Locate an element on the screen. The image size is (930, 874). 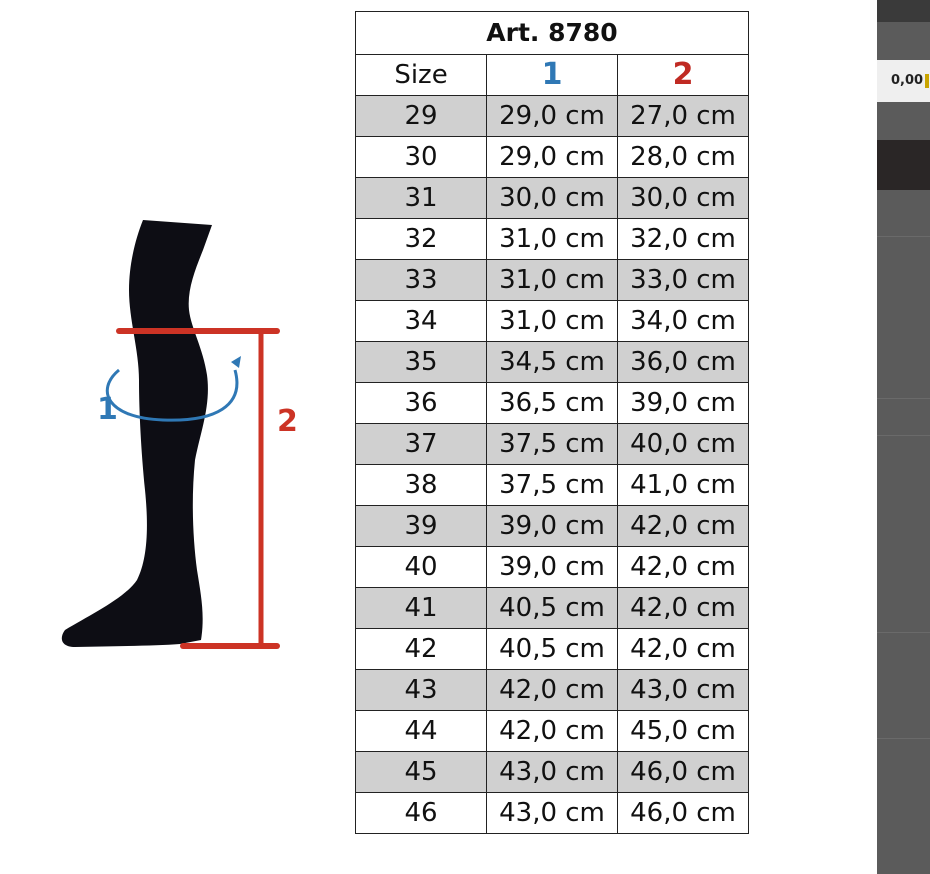
table-row: 38 37,5 cm 41,0 cm is located at coordinates (552, 485).